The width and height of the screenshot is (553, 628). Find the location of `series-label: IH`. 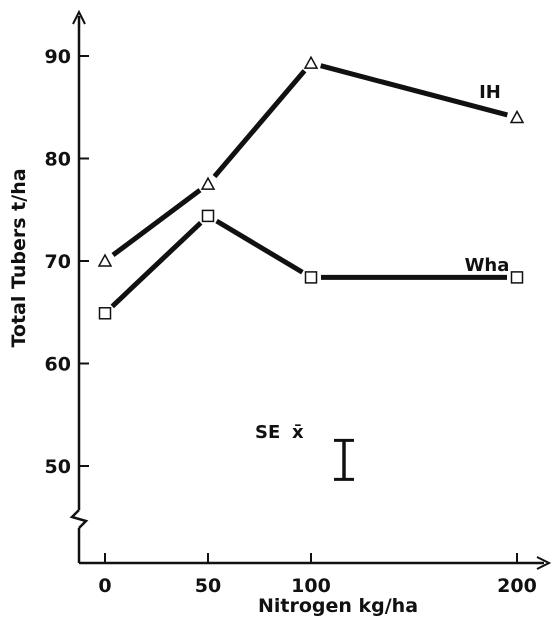

series-label: IH is located at coordinates (490, 92).